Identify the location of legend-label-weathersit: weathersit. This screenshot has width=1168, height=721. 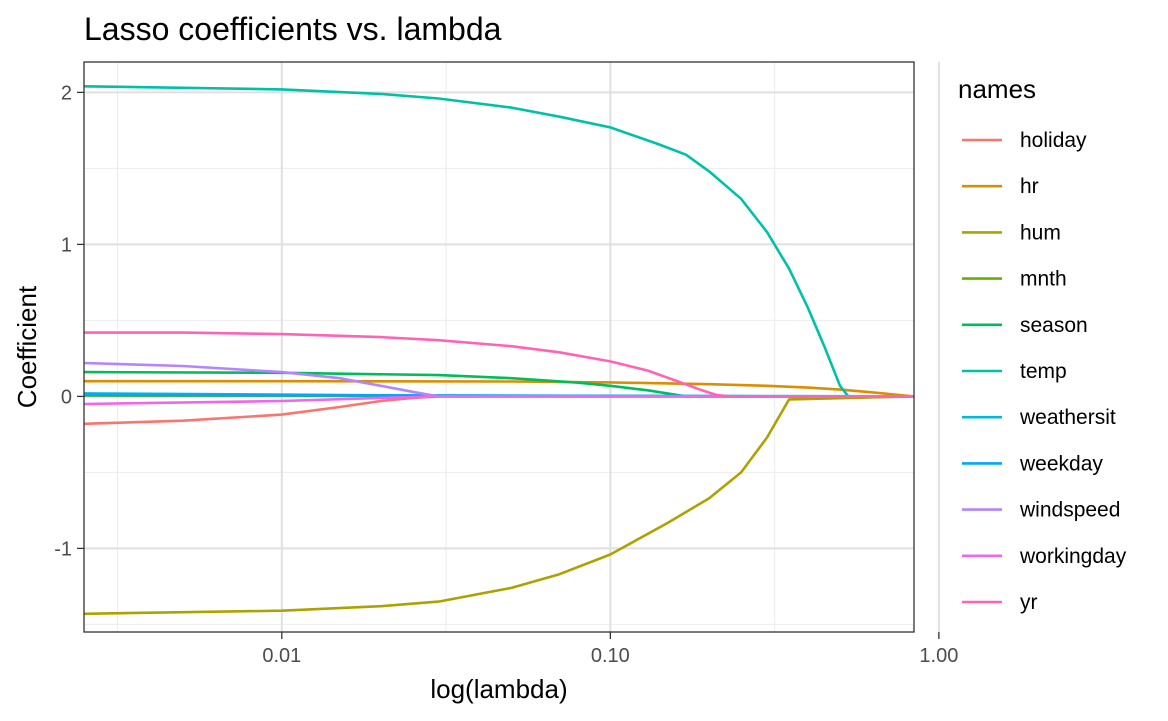
(1067, 417).